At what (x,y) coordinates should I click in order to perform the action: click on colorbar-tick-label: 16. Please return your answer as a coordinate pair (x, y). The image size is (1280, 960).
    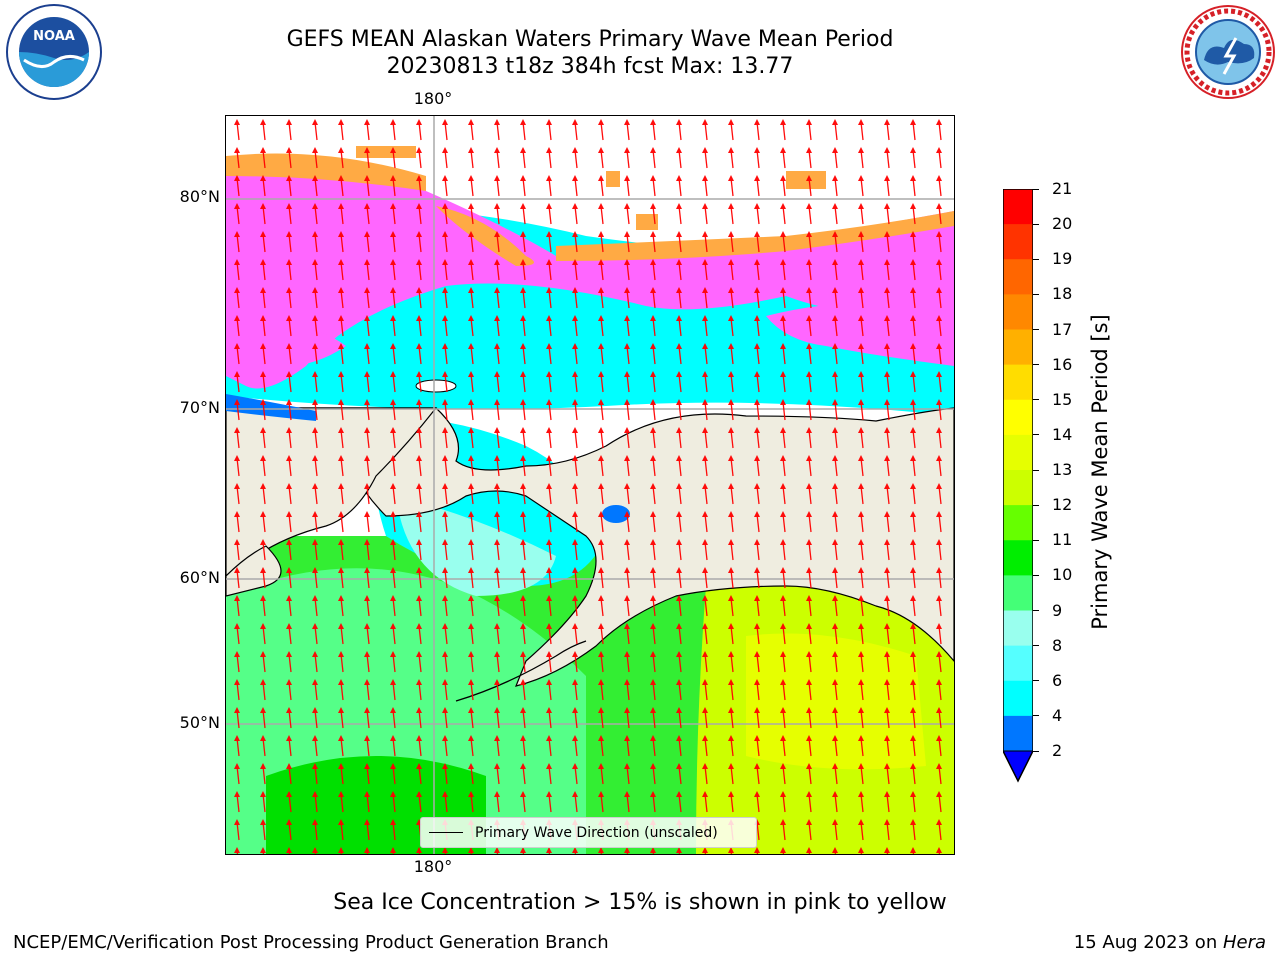
    Looking at the image, I should click on (1062, 364).